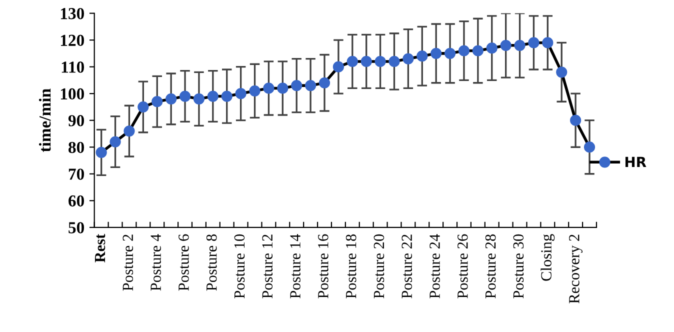 This screenshot has height=332, width=674. What do you see at coordinates (128, 262) in the screenshot?
I see `x-tick-label: Posture 2` at bounding box center [128, 262].